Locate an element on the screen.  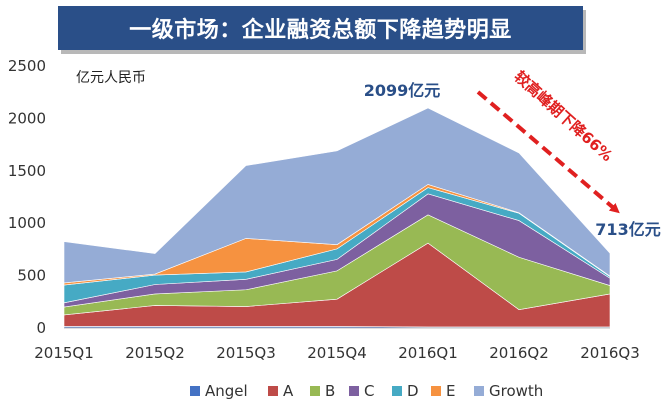
decline-label: 较高峰期下降66% is located at coordinates (564, 116).